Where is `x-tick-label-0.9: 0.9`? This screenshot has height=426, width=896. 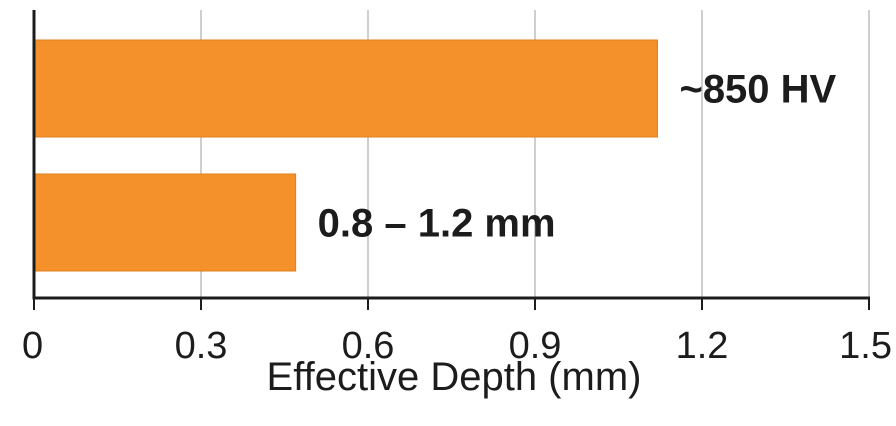 x-tick-label-0.9: 0.9 is located at coordinates (535, 346).